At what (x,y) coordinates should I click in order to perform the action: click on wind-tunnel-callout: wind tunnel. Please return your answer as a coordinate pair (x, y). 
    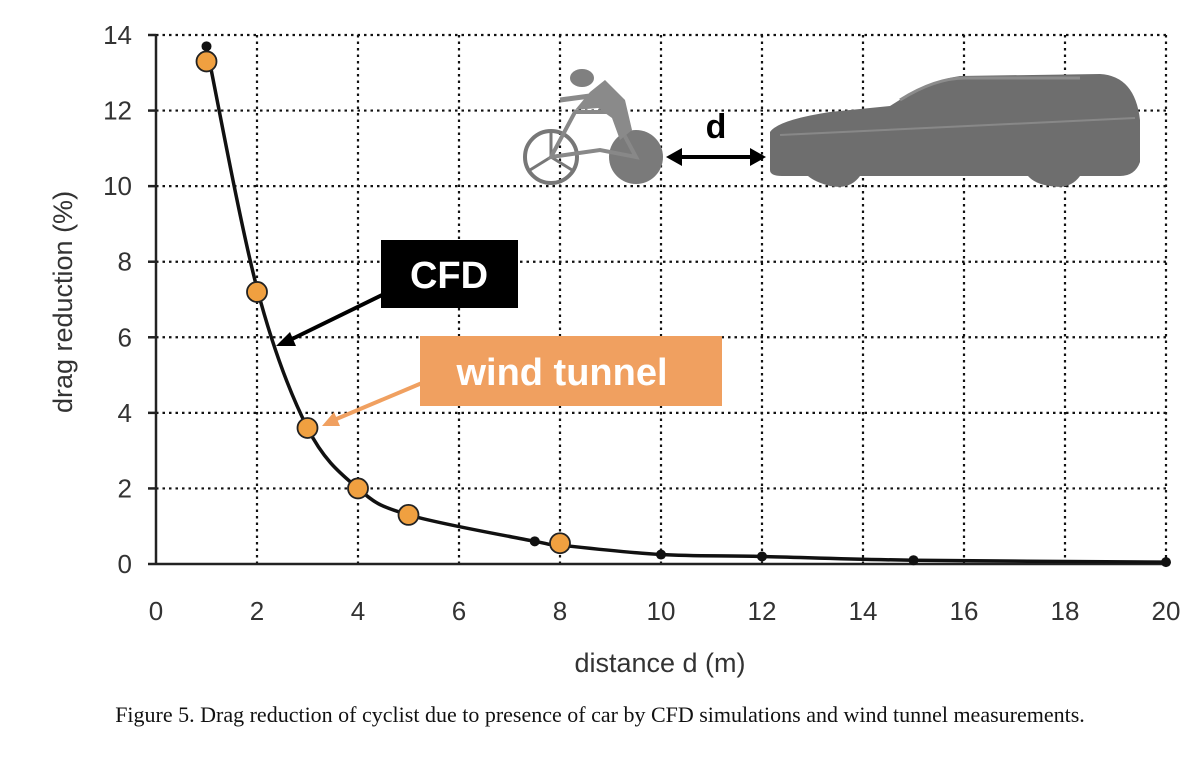
    Looking at the image, I should click on (522, 381).